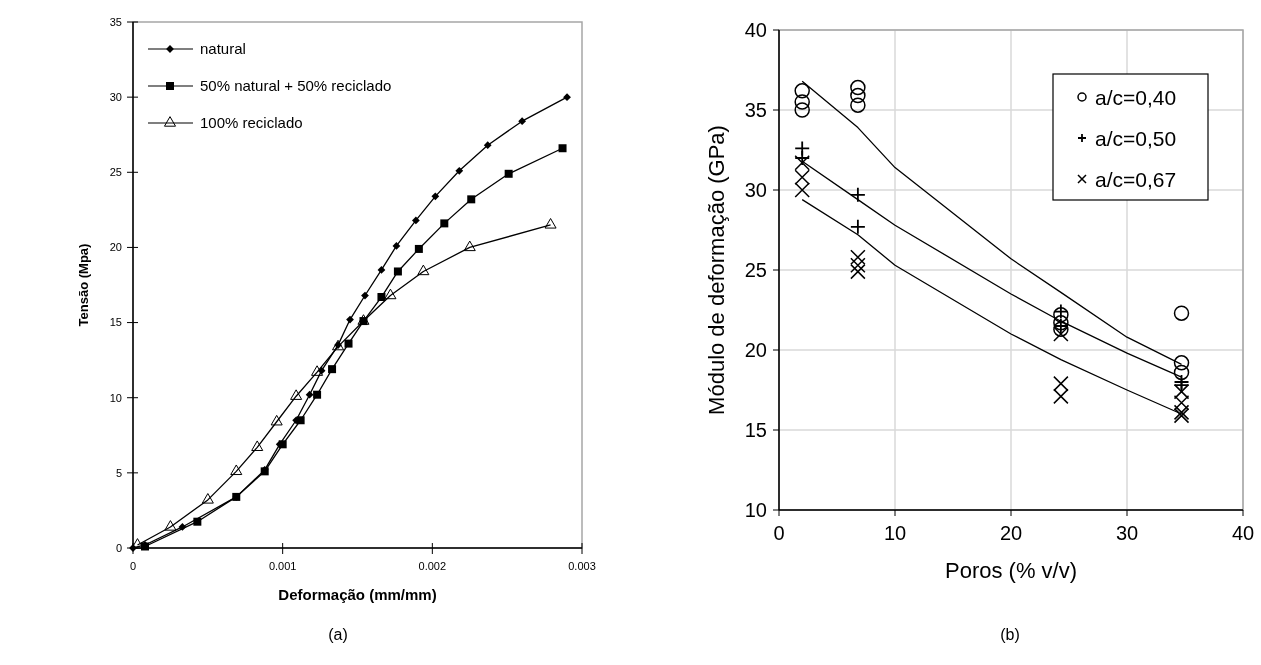 The image size is (1261, 665). What do you see at coordinates (118, 547) in the screenshot?
I see `y-tick-label: 0` at bounding box center [118, 547].